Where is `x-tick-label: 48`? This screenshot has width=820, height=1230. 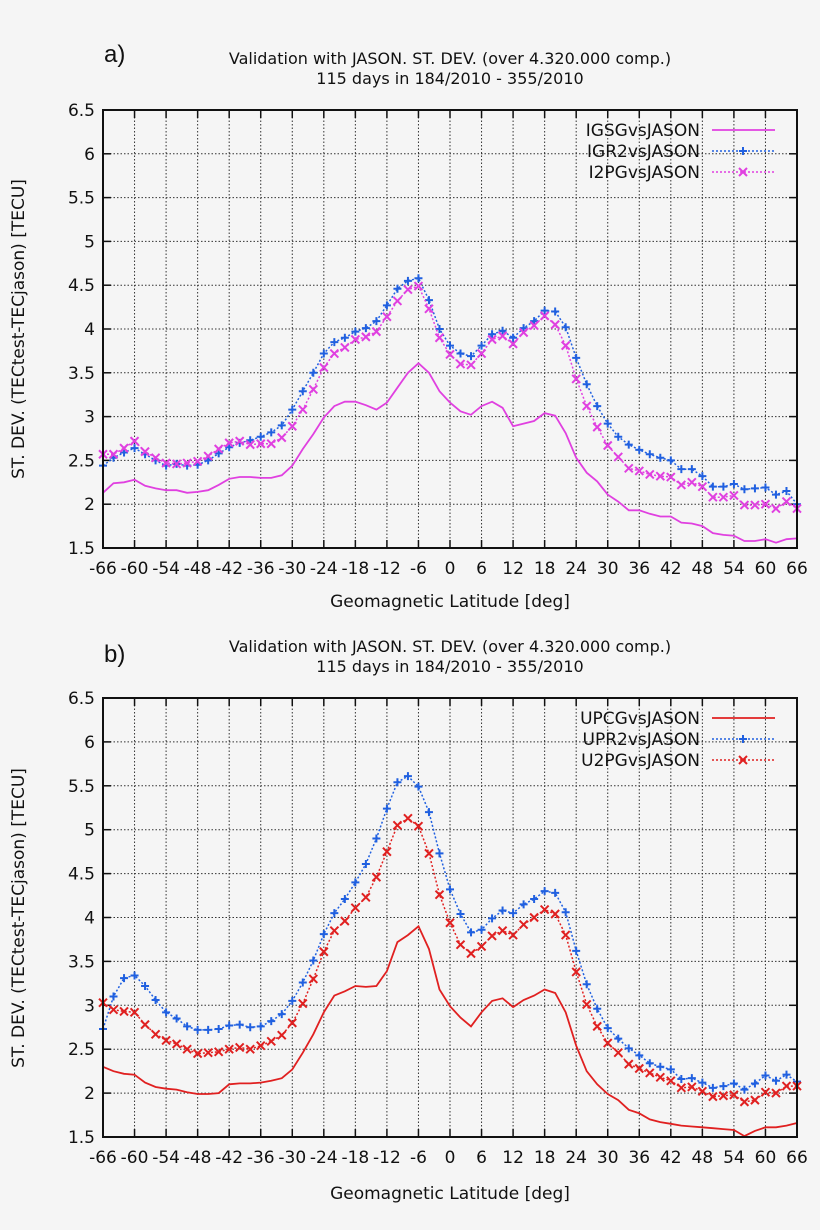
x-tick-label: 48 is located at coordinates (703, 569).